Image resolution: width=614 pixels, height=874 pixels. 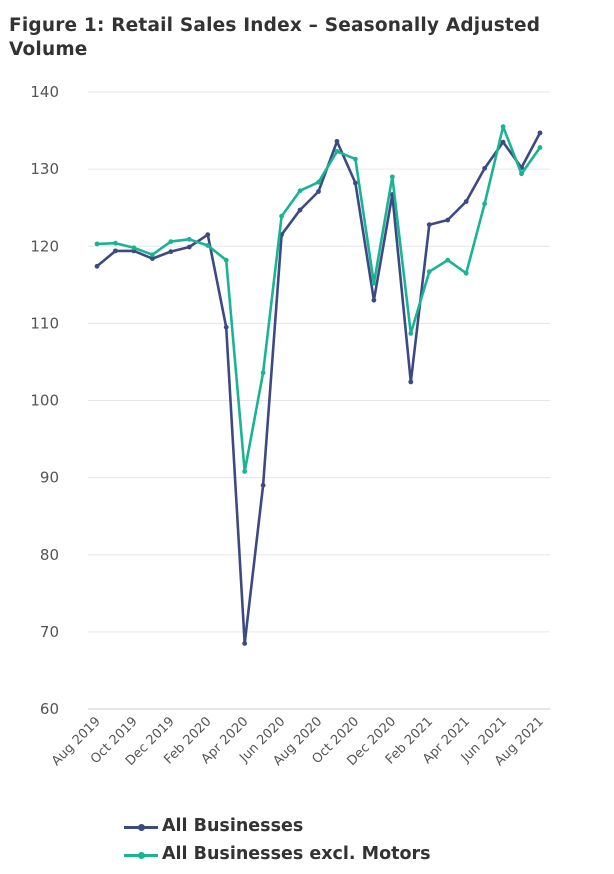 What do you see at coordinates (189, 239) in the screenshot?
I see `data-point-all-businesses-excl-motors-jan-2020` at bounding box center [189, 239].